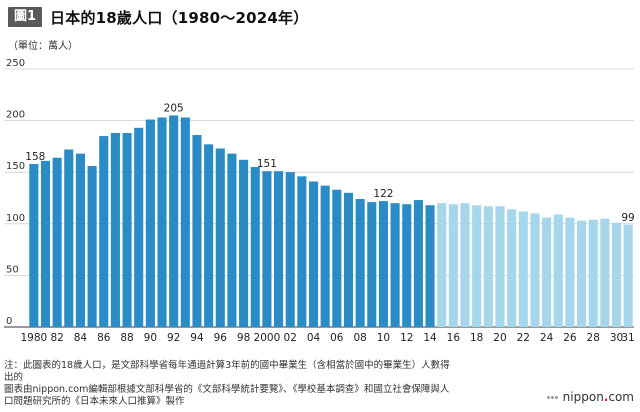 This screenshot has width=640, height=412. Describe the element at coordinates (593, 338) in the screenshot. I see `x-tick-label: 28` at that location.